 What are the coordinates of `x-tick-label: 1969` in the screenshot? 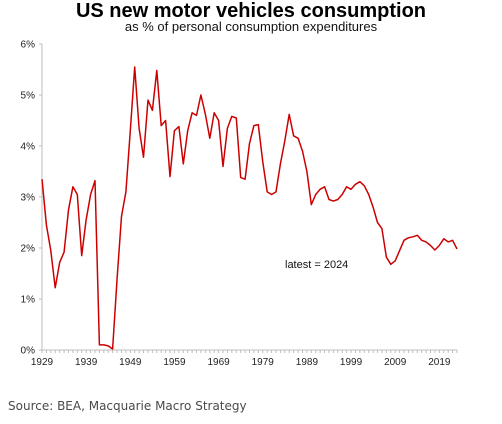 It's located at (218, 362).